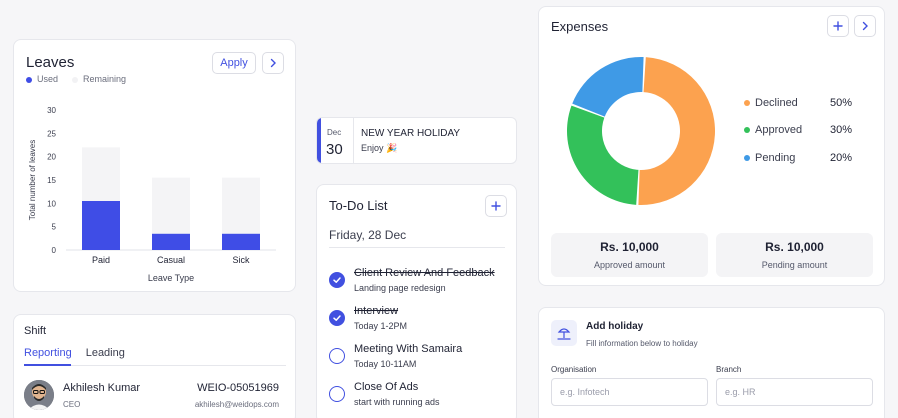  What do you see at coordinates (234, 63) in the screenshot?
I see `apply-button: Apply` at bounding box center [234, 63].